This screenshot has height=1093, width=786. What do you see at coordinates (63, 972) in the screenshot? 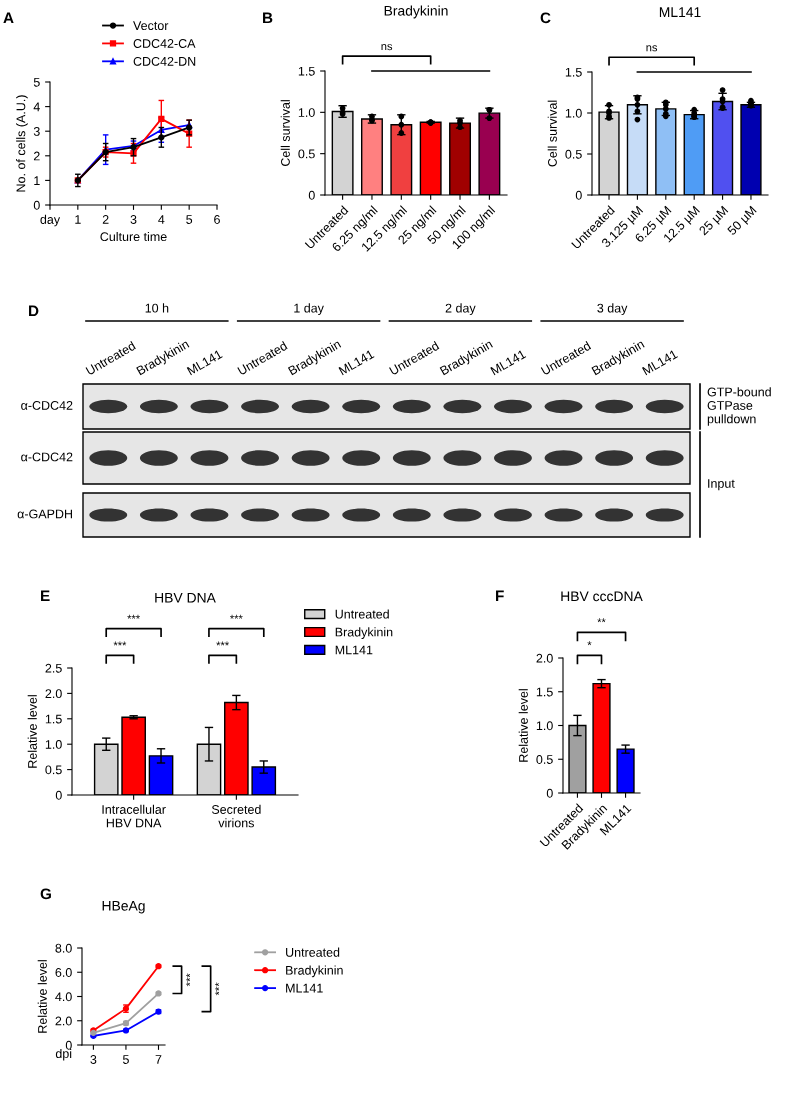
I see `y-tick-label: 6.0` at bounding box center [63, 972].